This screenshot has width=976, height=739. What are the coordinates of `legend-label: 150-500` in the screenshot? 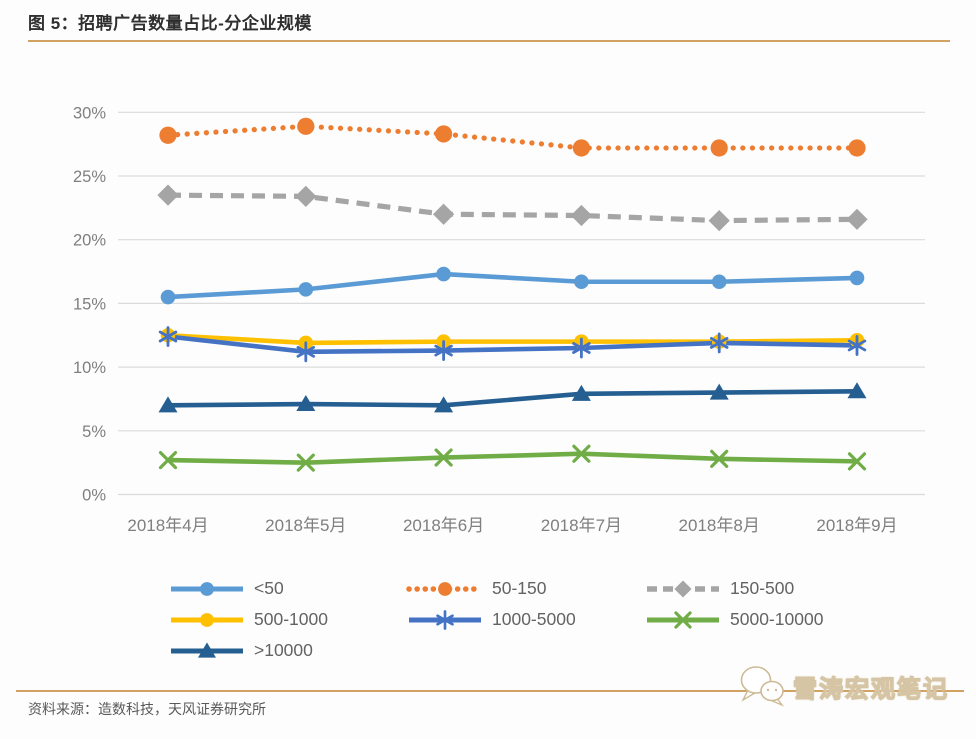 It's located at (762, 588).